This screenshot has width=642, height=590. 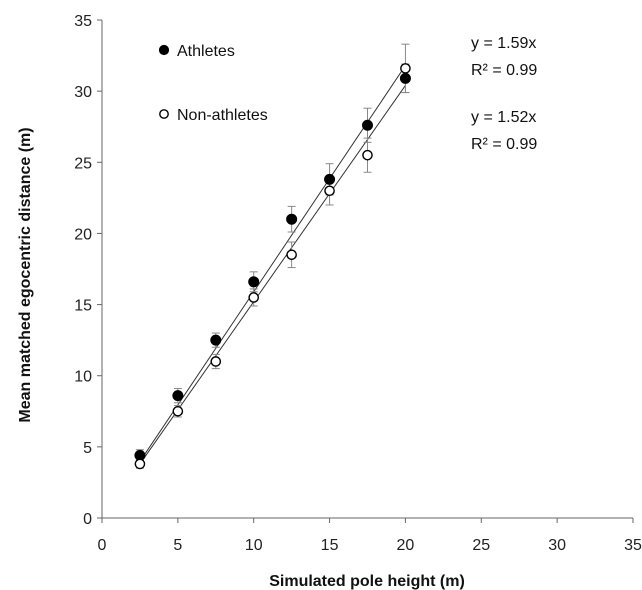 I want to click on fit-equations: y = 1.59x R² = 0.99 y = 1.52x R² = 0.99, so click(x=504, y=94).